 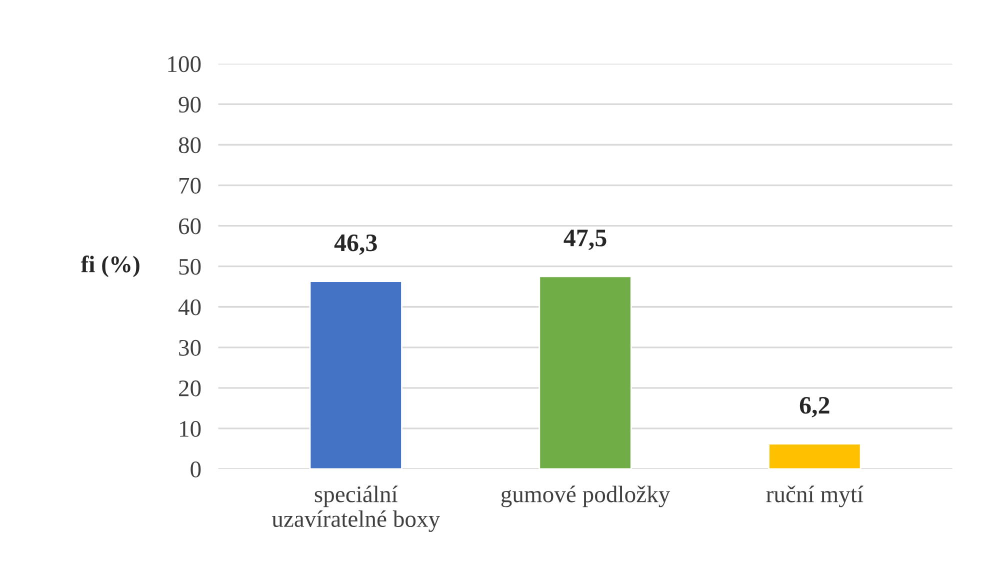 What do you see at coordinates (190, 186) in the screenshot?
I see `y-tick-label: 70` at bounding box center [190, 186].